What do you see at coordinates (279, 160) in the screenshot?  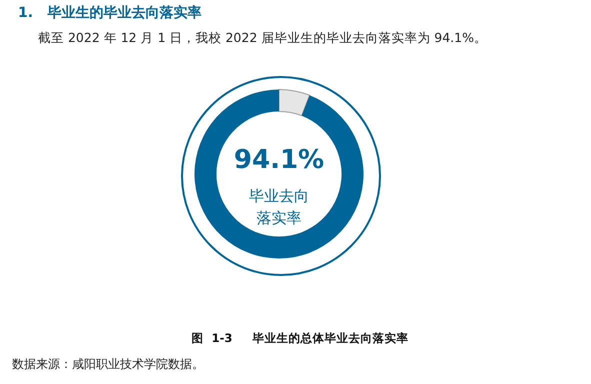 I see `data-label: 94.1%` at bounding box center [279, 160].